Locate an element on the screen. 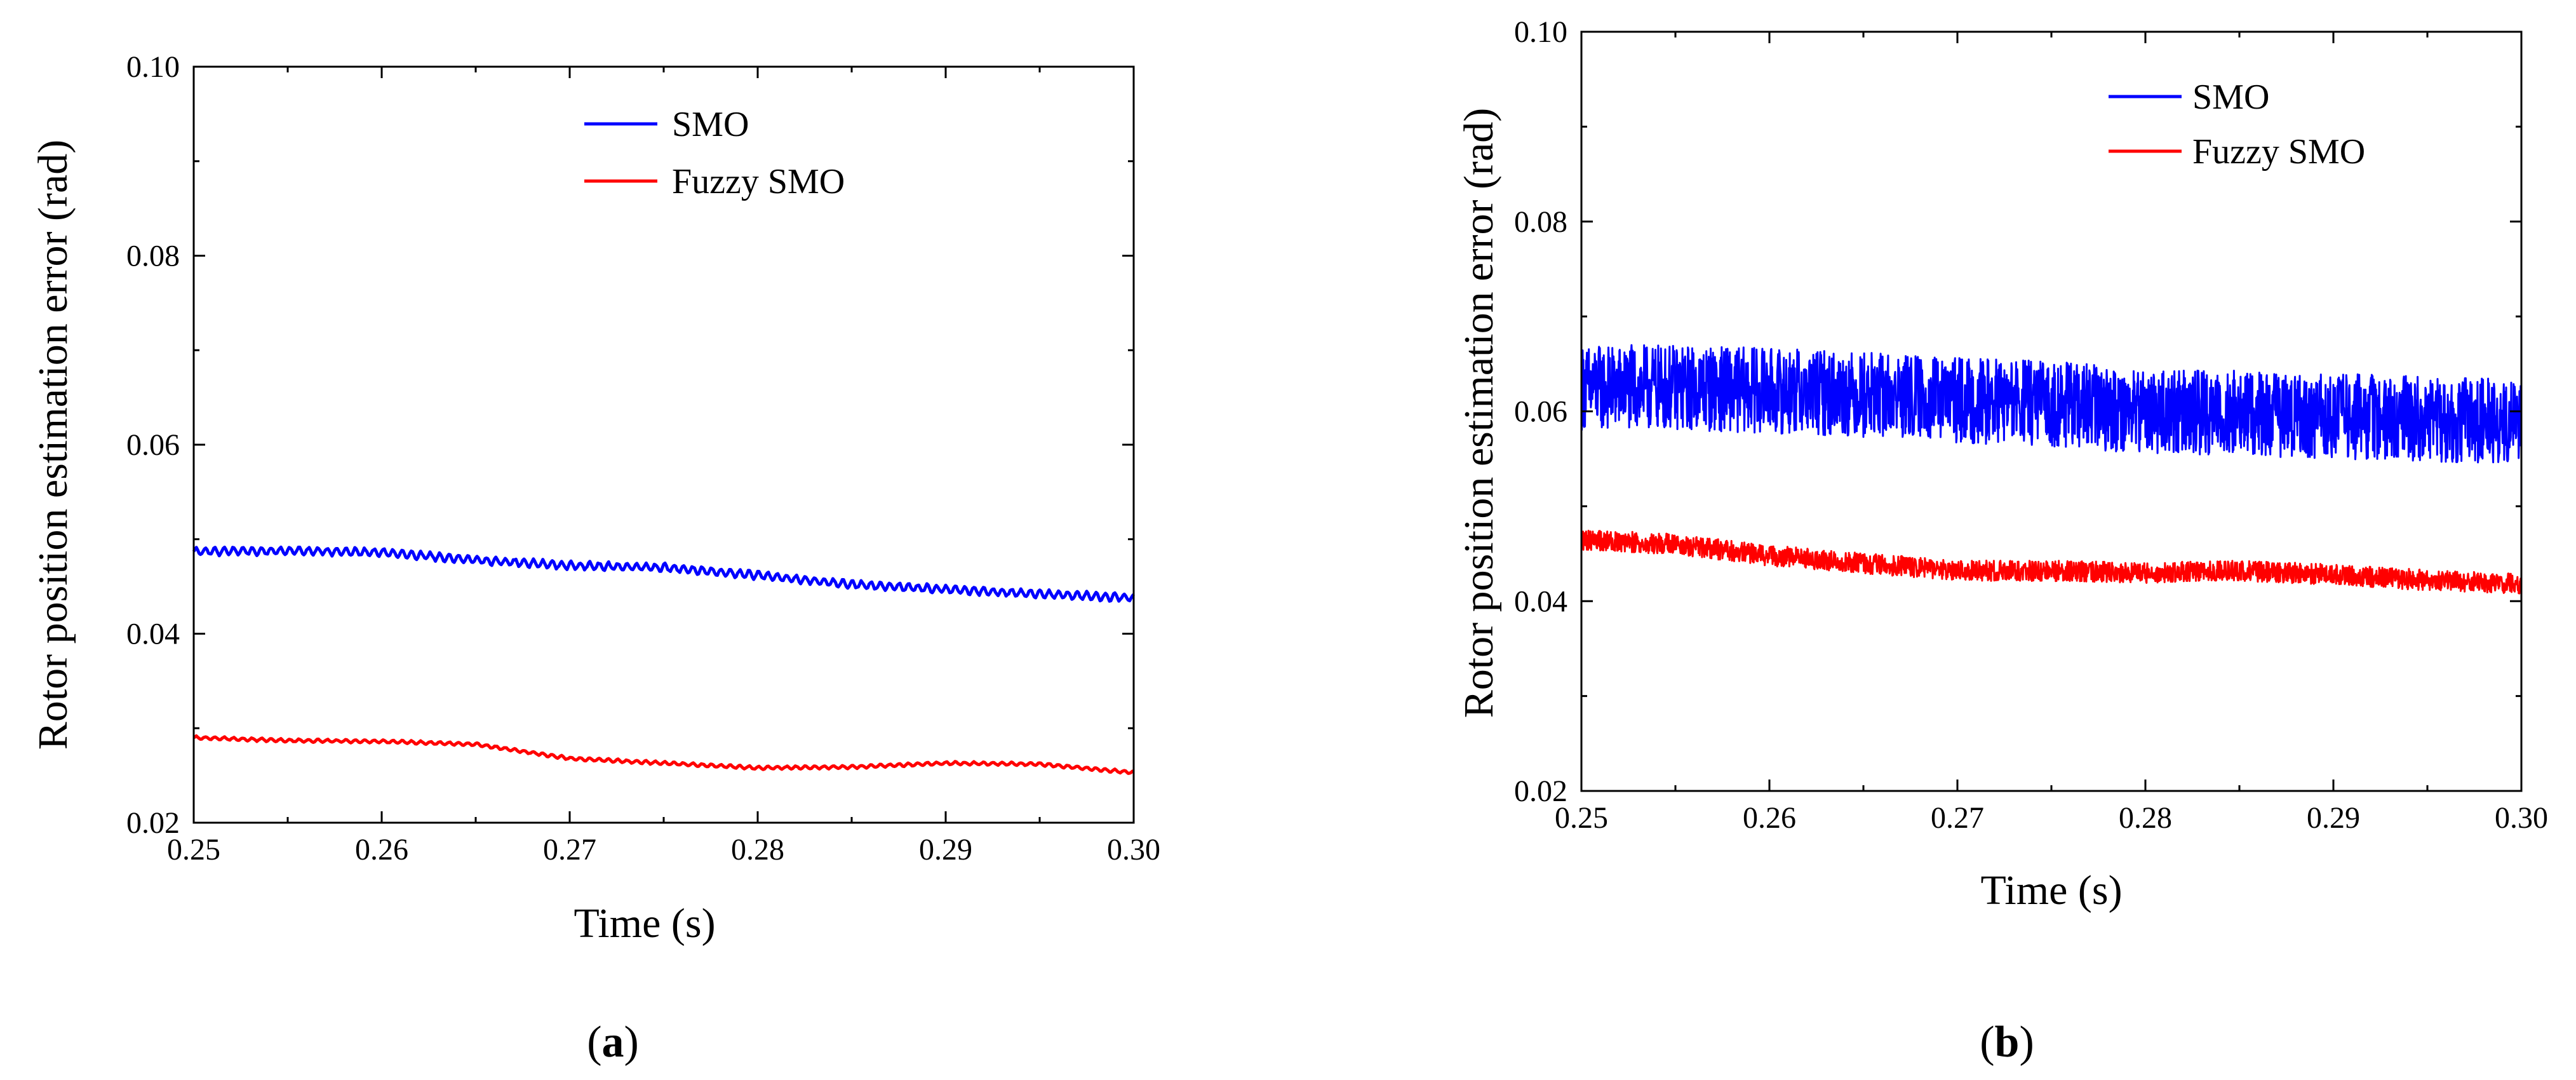  caption-letter: b is located at coordinates (2007, 1042).